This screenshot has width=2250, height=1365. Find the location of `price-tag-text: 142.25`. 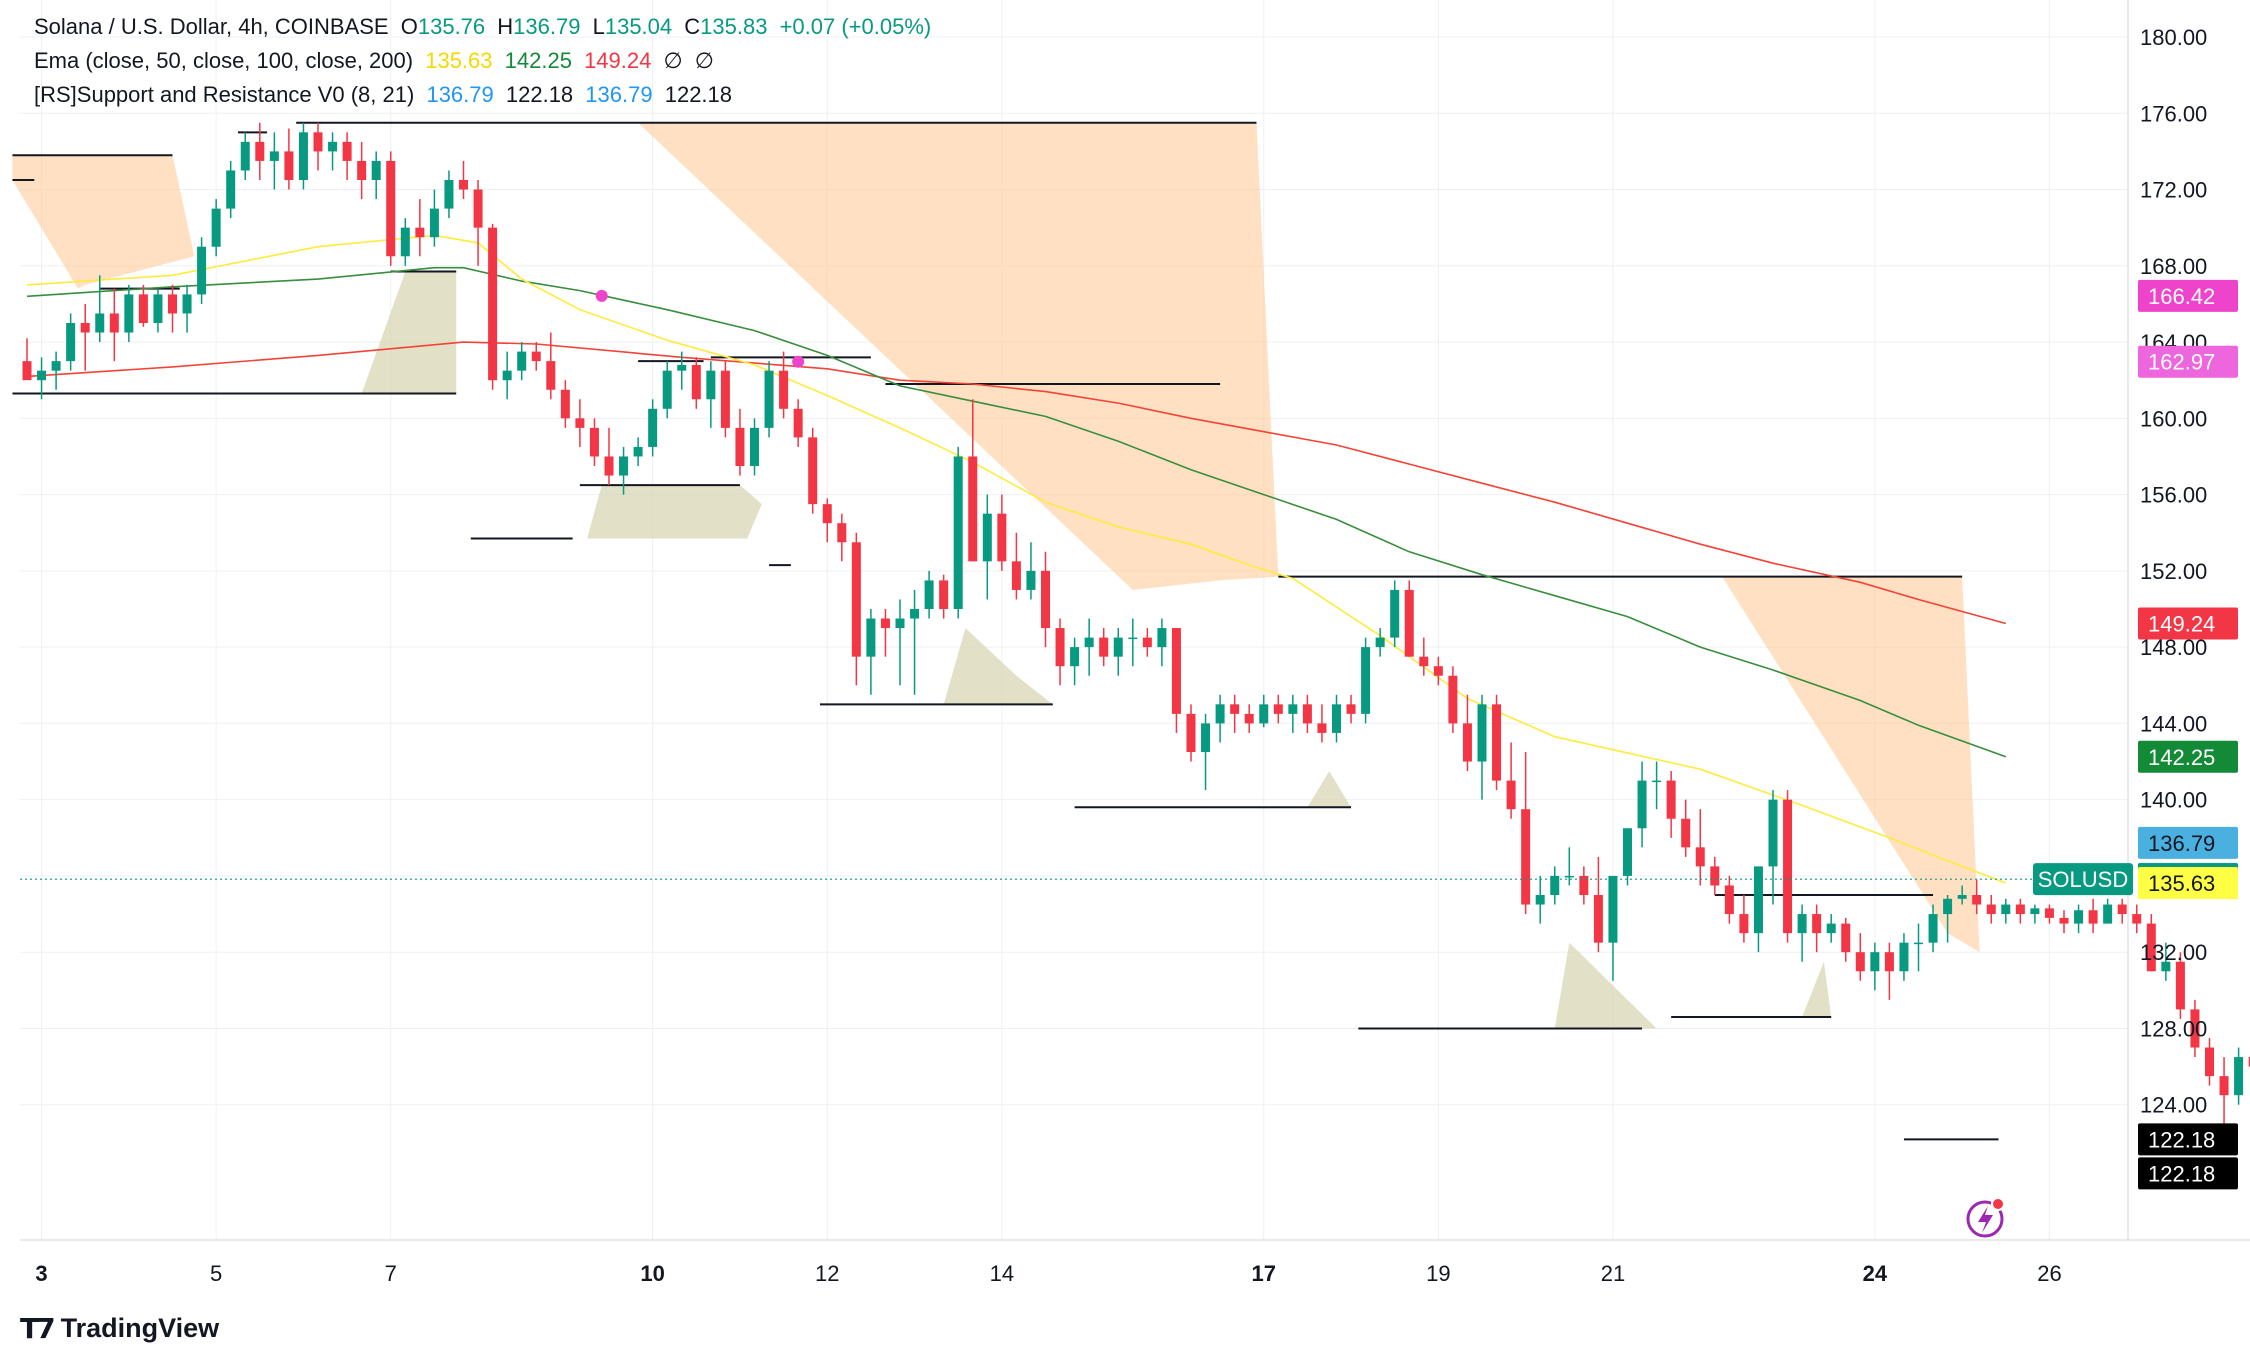

price-tag-text: 142.25 is located at coordinates (2181, 757).